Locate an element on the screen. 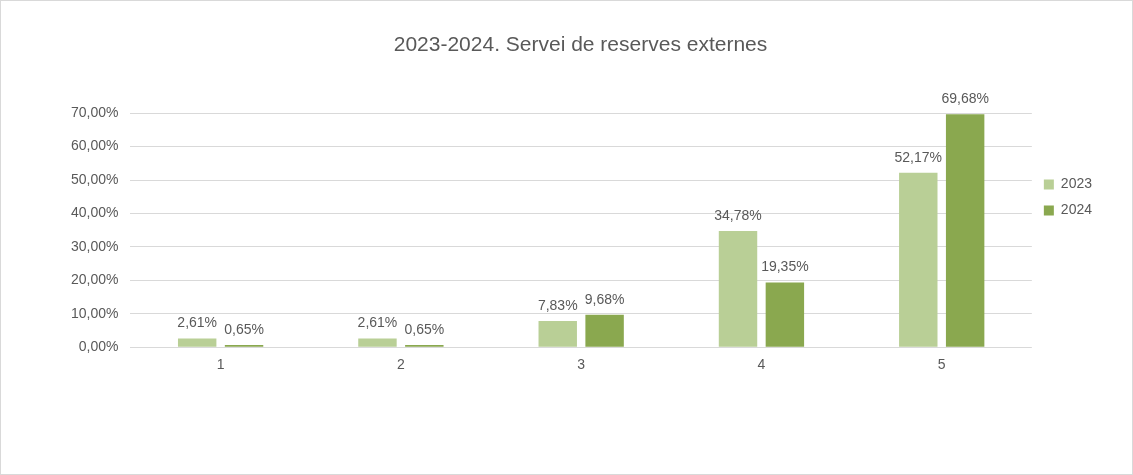 This screenshot has width=1133, height=475. y-tick-label: 70,00% is located at coordinates (95, 112).